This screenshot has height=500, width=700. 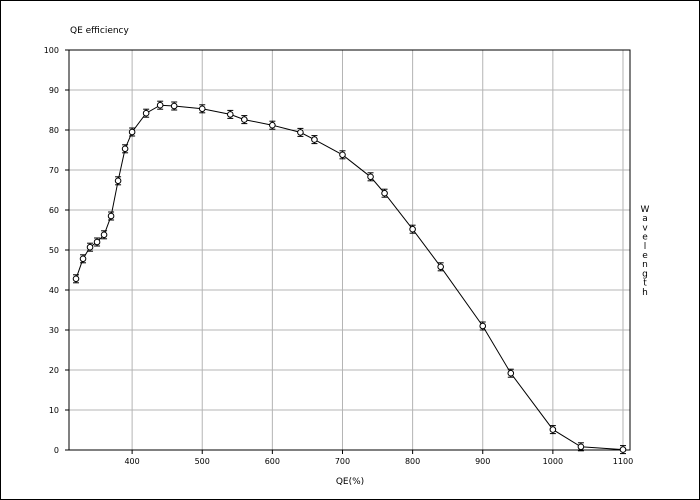 I want to click on y-axis-label-char: l, so click(x=645, y=247).